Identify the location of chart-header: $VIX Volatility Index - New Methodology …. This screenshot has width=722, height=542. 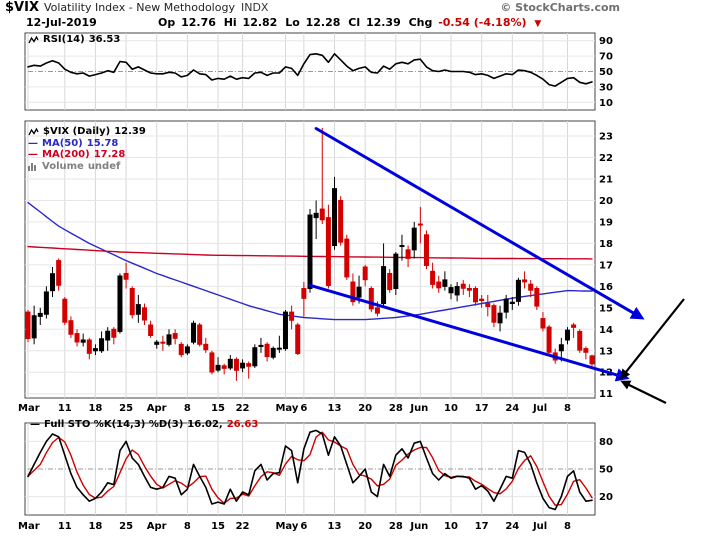
(310, 15).